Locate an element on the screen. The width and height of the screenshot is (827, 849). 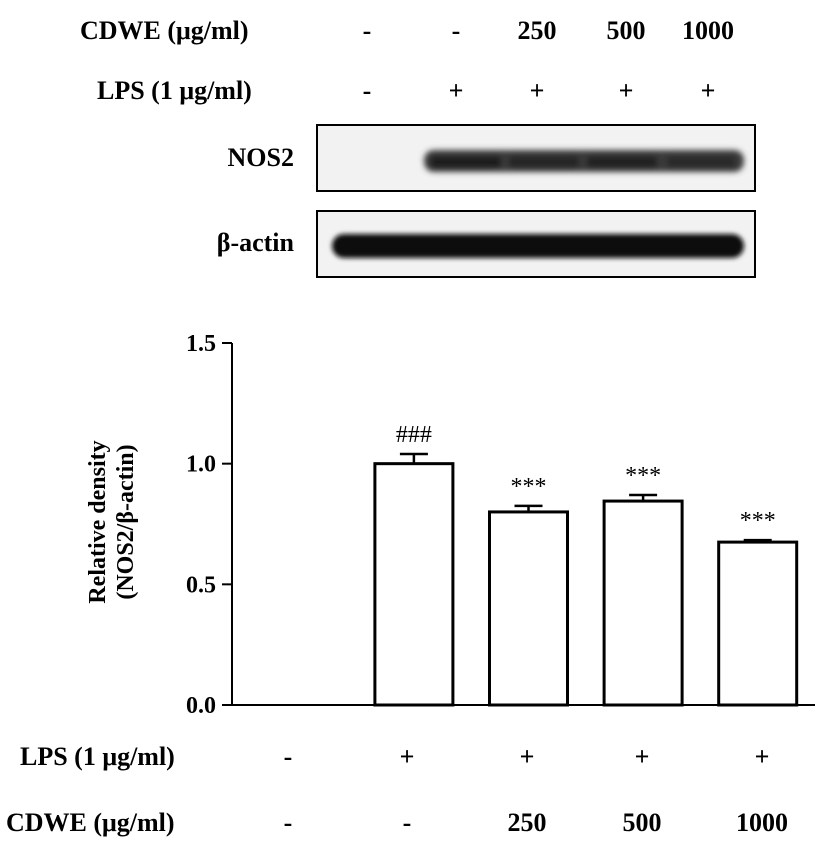
lps-header-lane-1: - is located at coordinates (367, 90).